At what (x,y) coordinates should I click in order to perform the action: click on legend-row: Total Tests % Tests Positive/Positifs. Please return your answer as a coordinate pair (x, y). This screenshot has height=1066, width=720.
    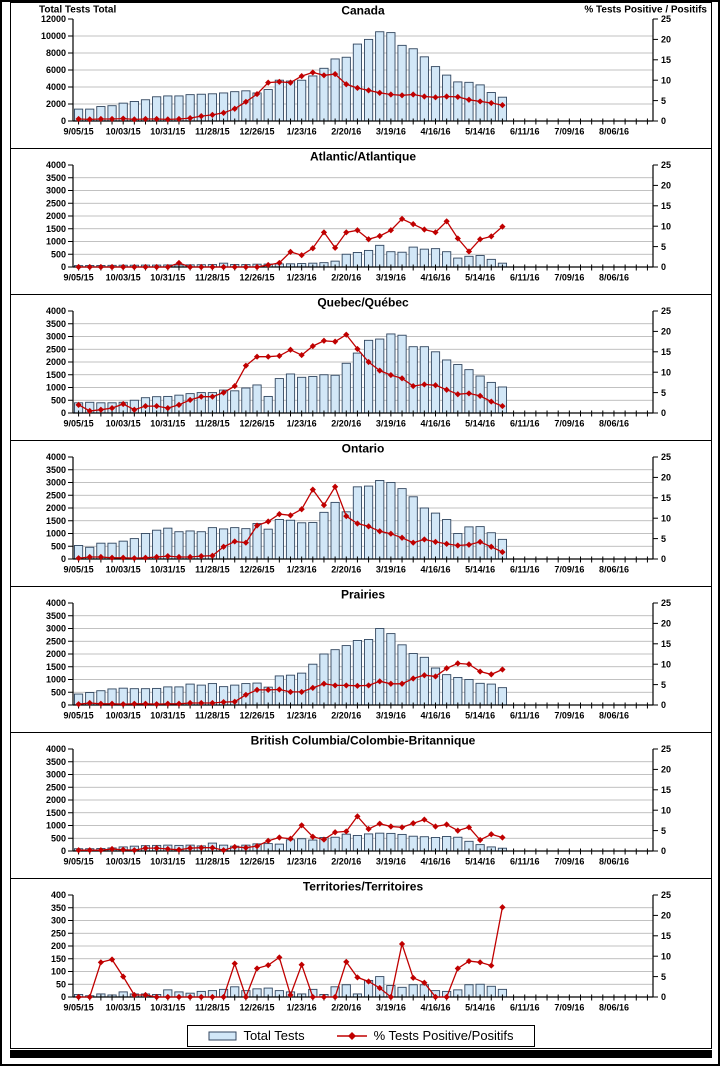
    Looking at the image, I should click on (361, 1036).